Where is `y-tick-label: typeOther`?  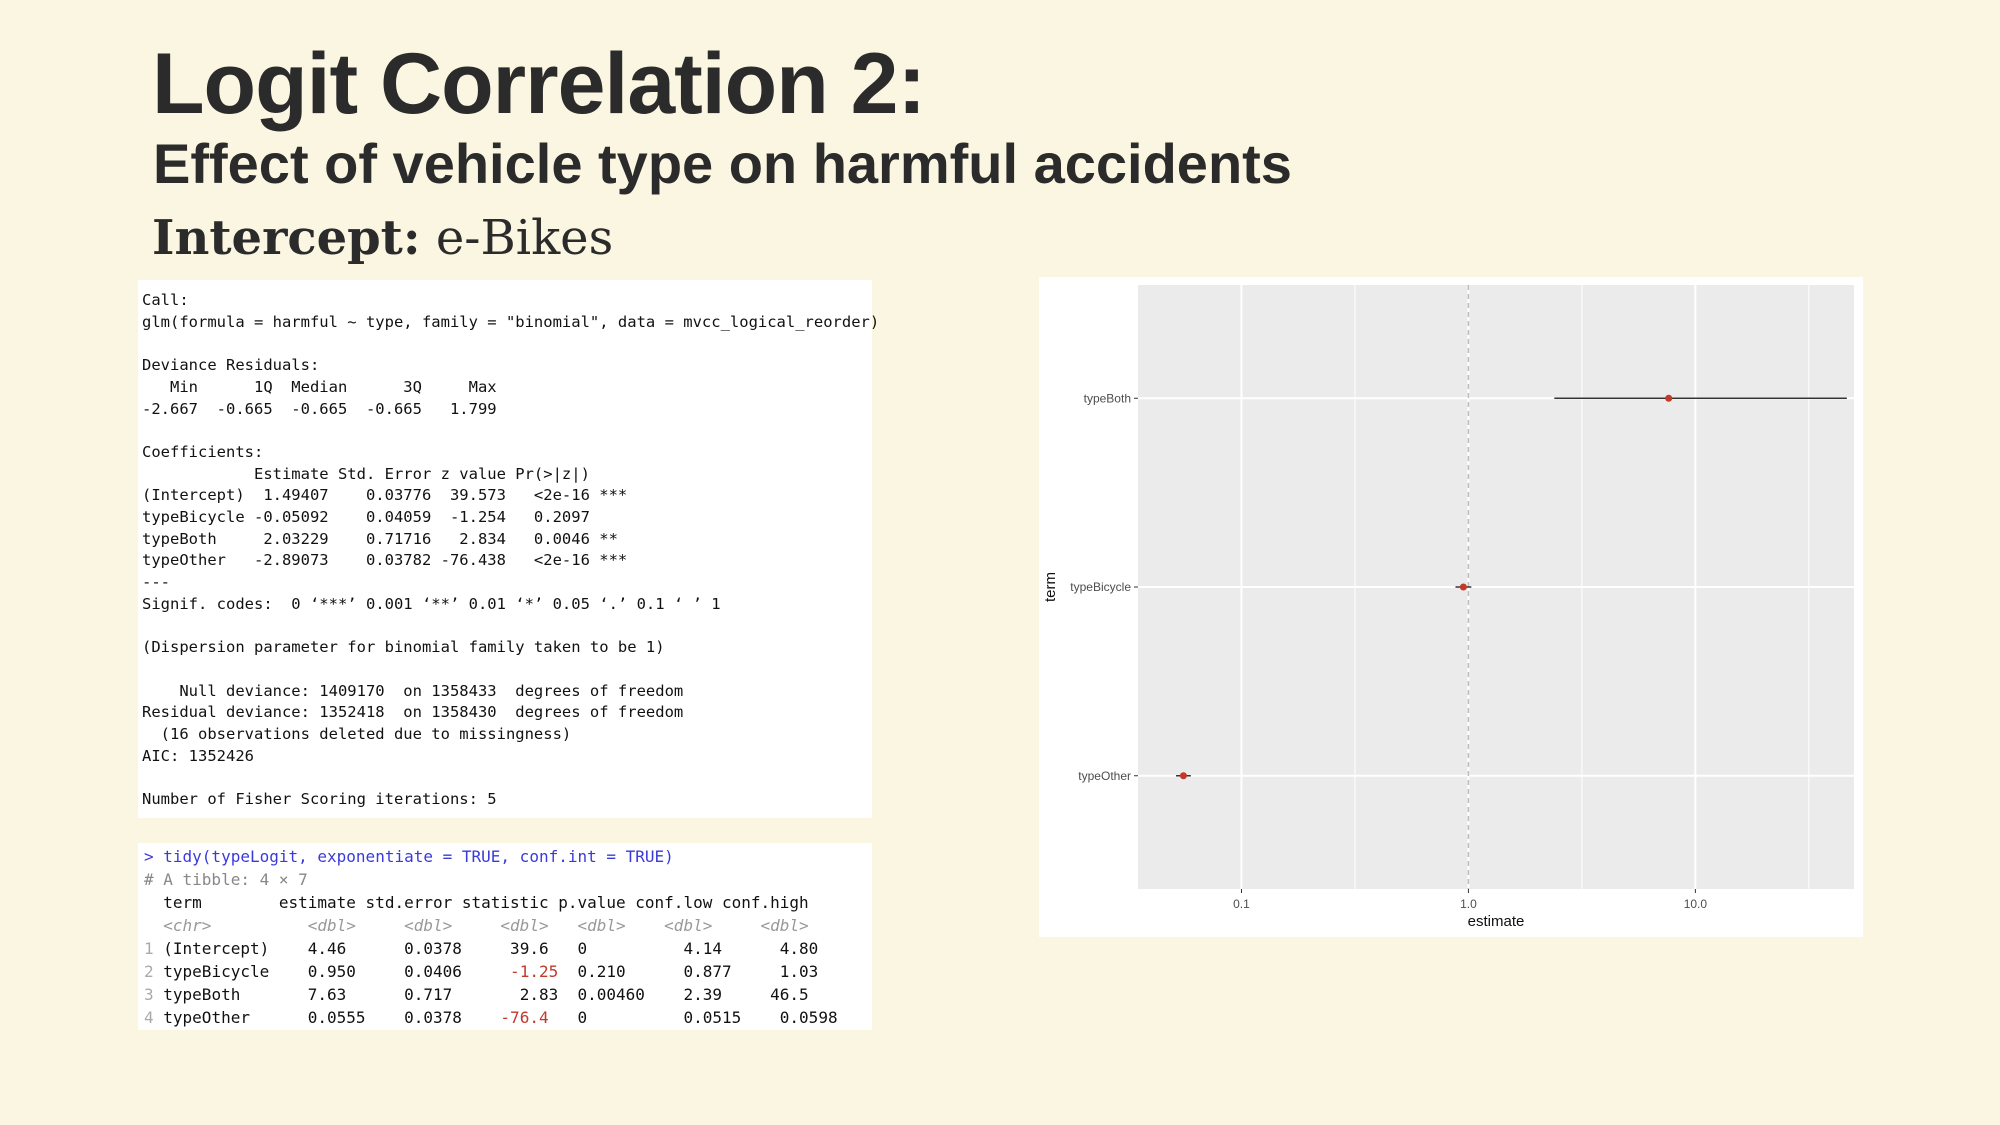 y-tick-label: typeOther is located at coordinates (1104, 776).